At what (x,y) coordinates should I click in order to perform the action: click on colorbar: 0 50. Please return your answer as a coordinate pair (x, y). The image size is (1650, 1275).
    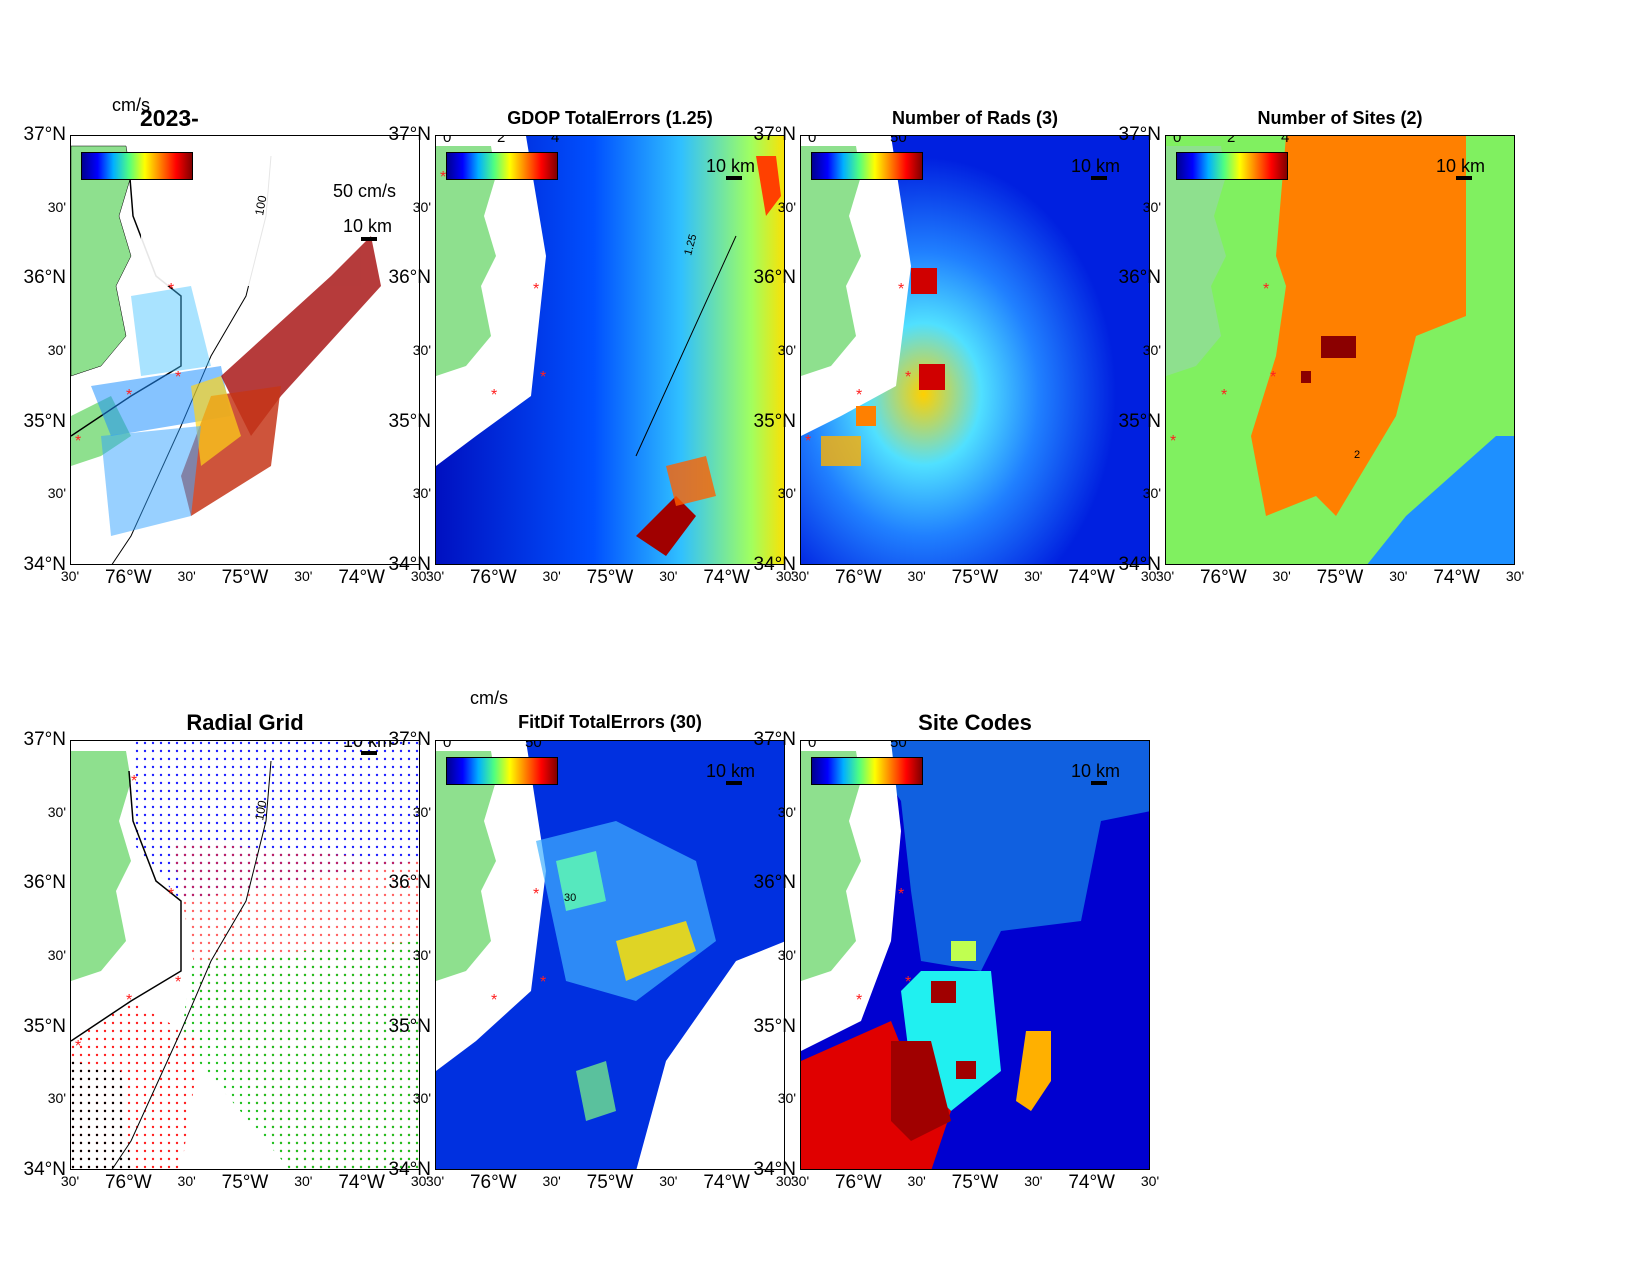
    Looking at the image, I should click on (500, 763).